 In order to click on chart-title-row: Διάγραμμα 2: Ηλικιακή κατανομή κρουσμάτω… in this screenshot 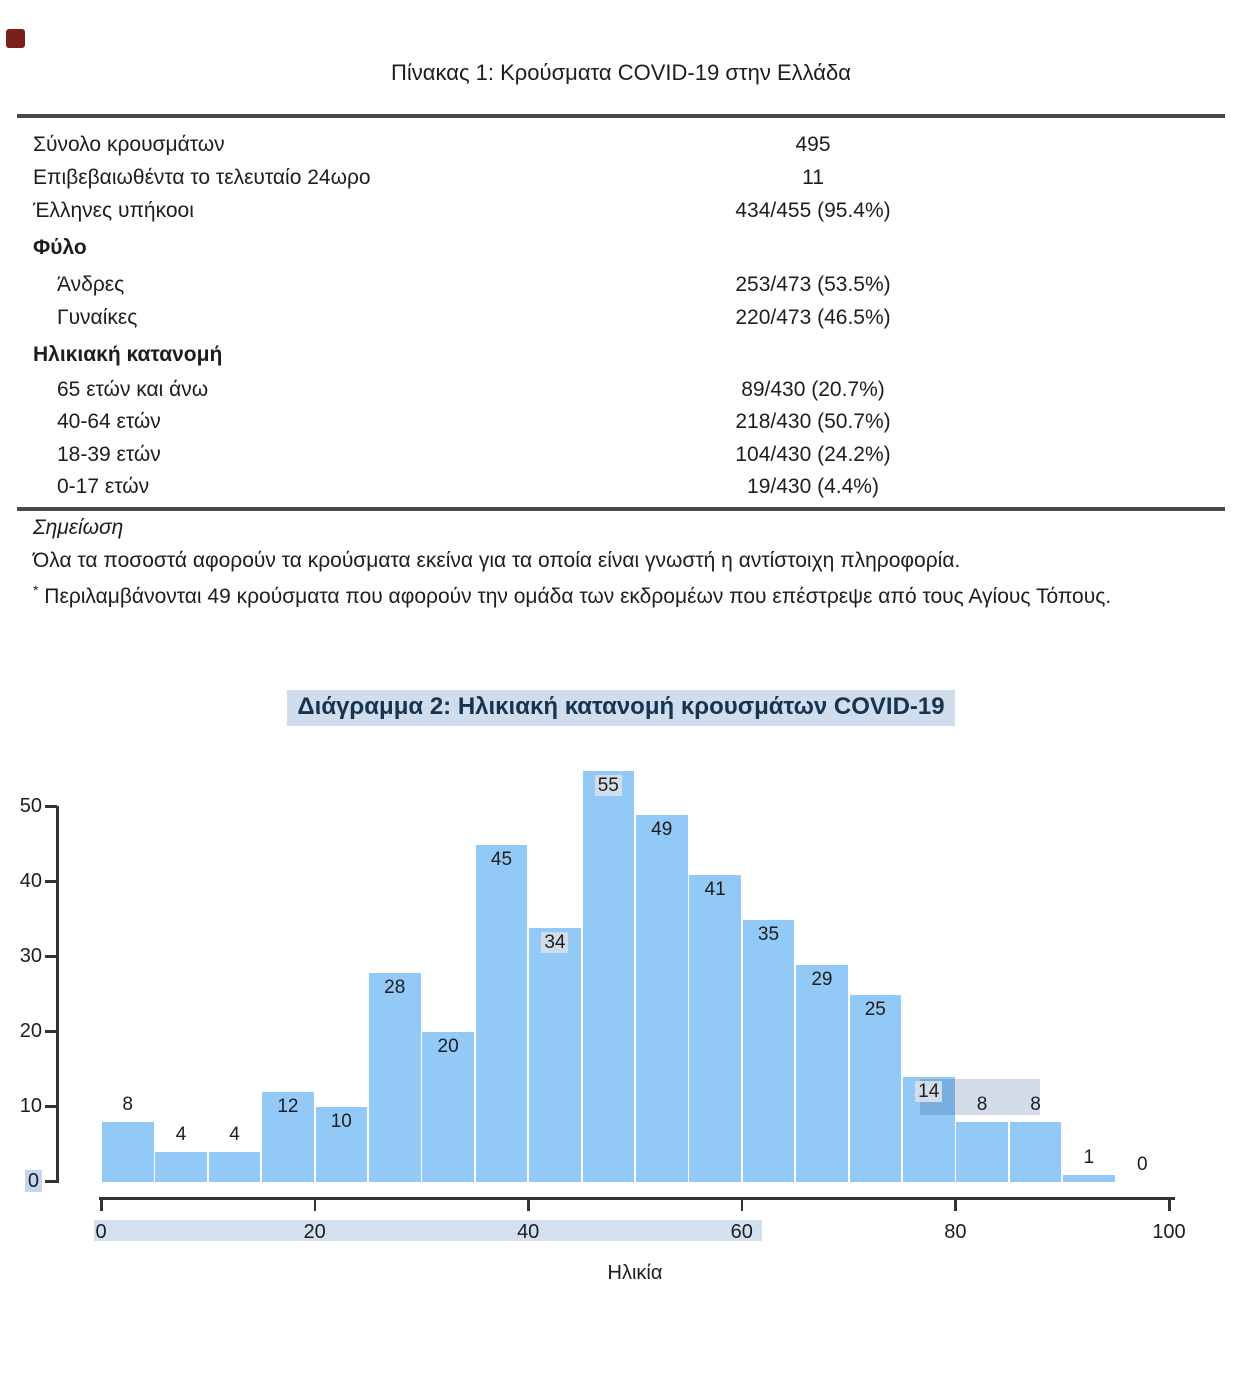, I will do `click(621, 708)`.